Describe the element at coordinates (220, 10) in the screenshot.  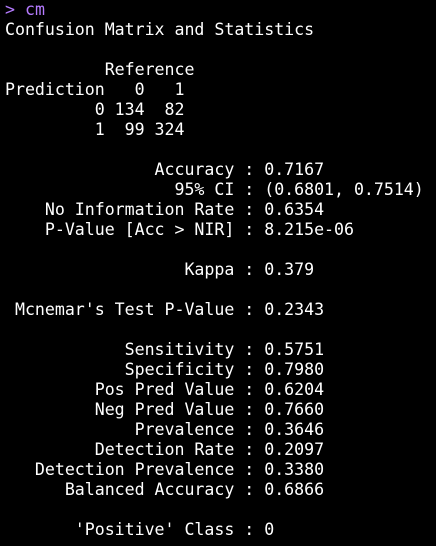
I see `command-line: > cm` at that location.